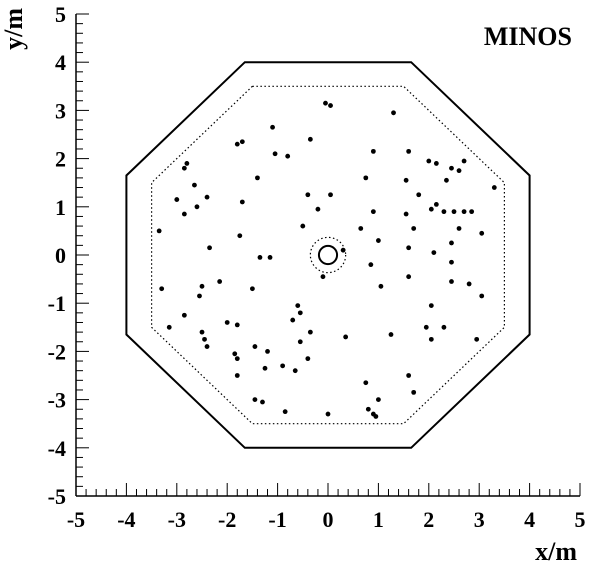 The height and width of the screenshot is (569, 589). What do you see at coordinates (277, 519) in the screenshot?
I see `x-tick-label: -1` at bounding box center [277, 519].